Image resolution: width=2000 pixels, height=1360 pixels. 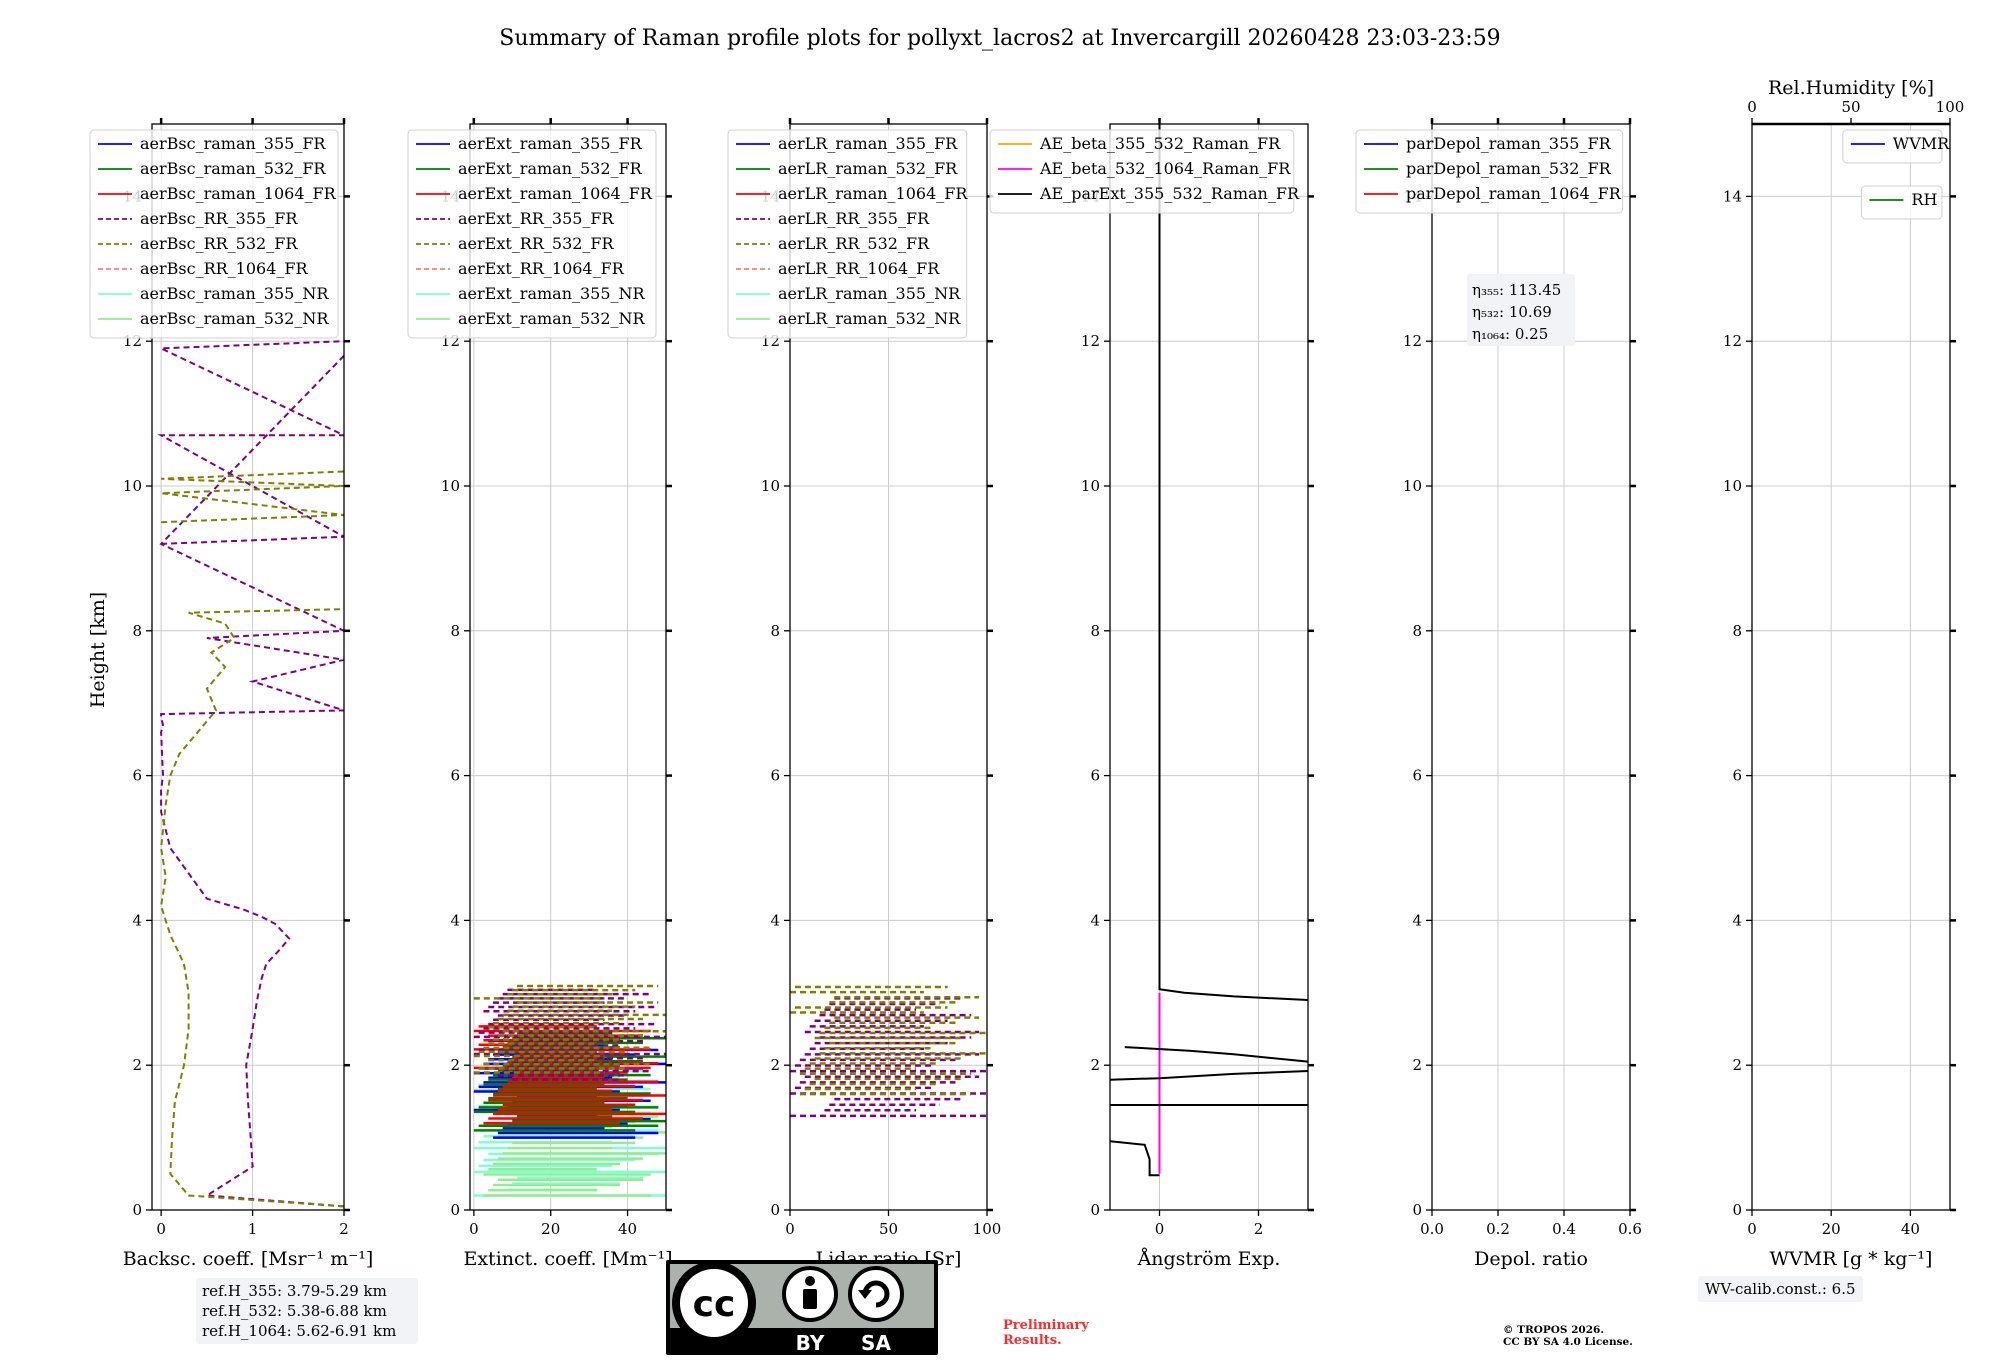 I want to click on legend-label: aerLR_raman_355_FR, so click(x=868, y=143).